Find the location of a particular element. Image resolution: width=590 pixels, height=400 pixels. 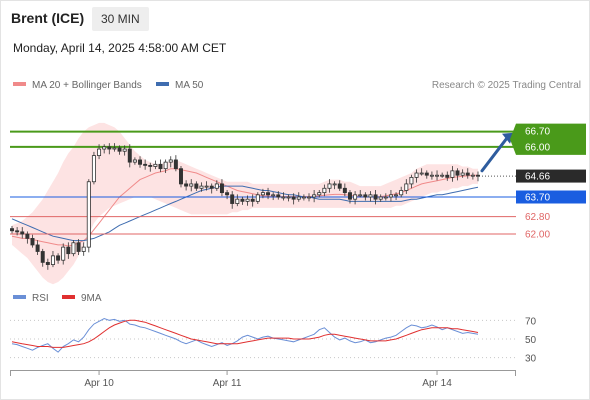

rsi-tick-label: 30 is located at coordinates (531, 359).